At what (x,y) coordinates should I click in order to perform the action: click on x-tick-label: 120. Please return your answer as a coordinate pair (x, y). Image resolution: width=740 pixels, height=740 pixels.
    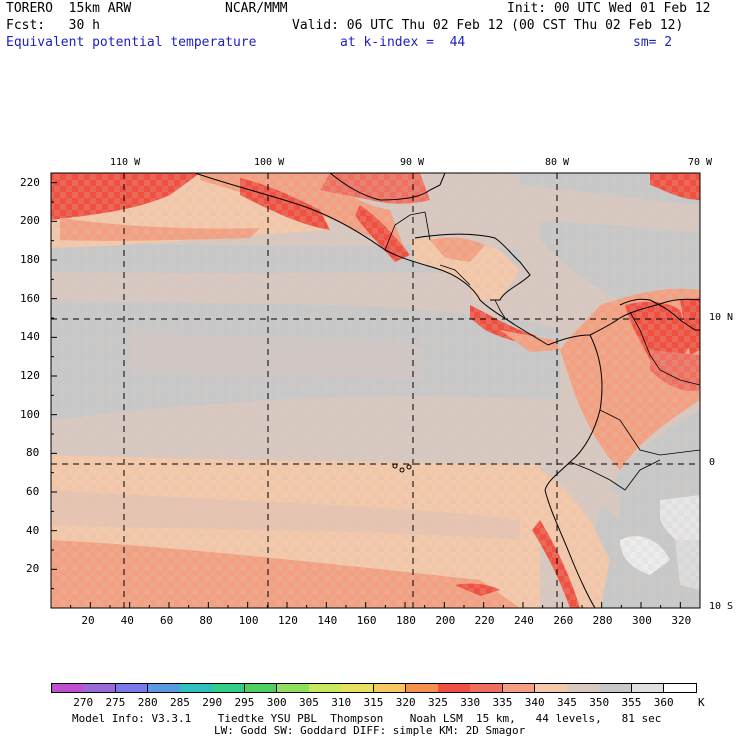
    Looking at the image, I should click on (288, 620).